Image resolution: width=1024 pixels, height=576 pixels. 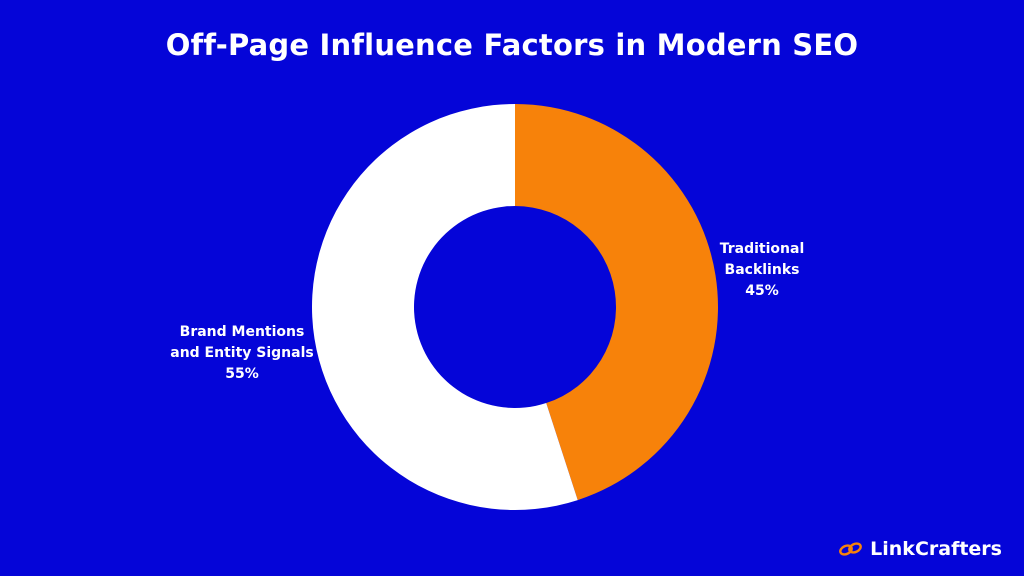 I want to click on donut-slice-traditional-backlinks, so click(x=616, y=302).